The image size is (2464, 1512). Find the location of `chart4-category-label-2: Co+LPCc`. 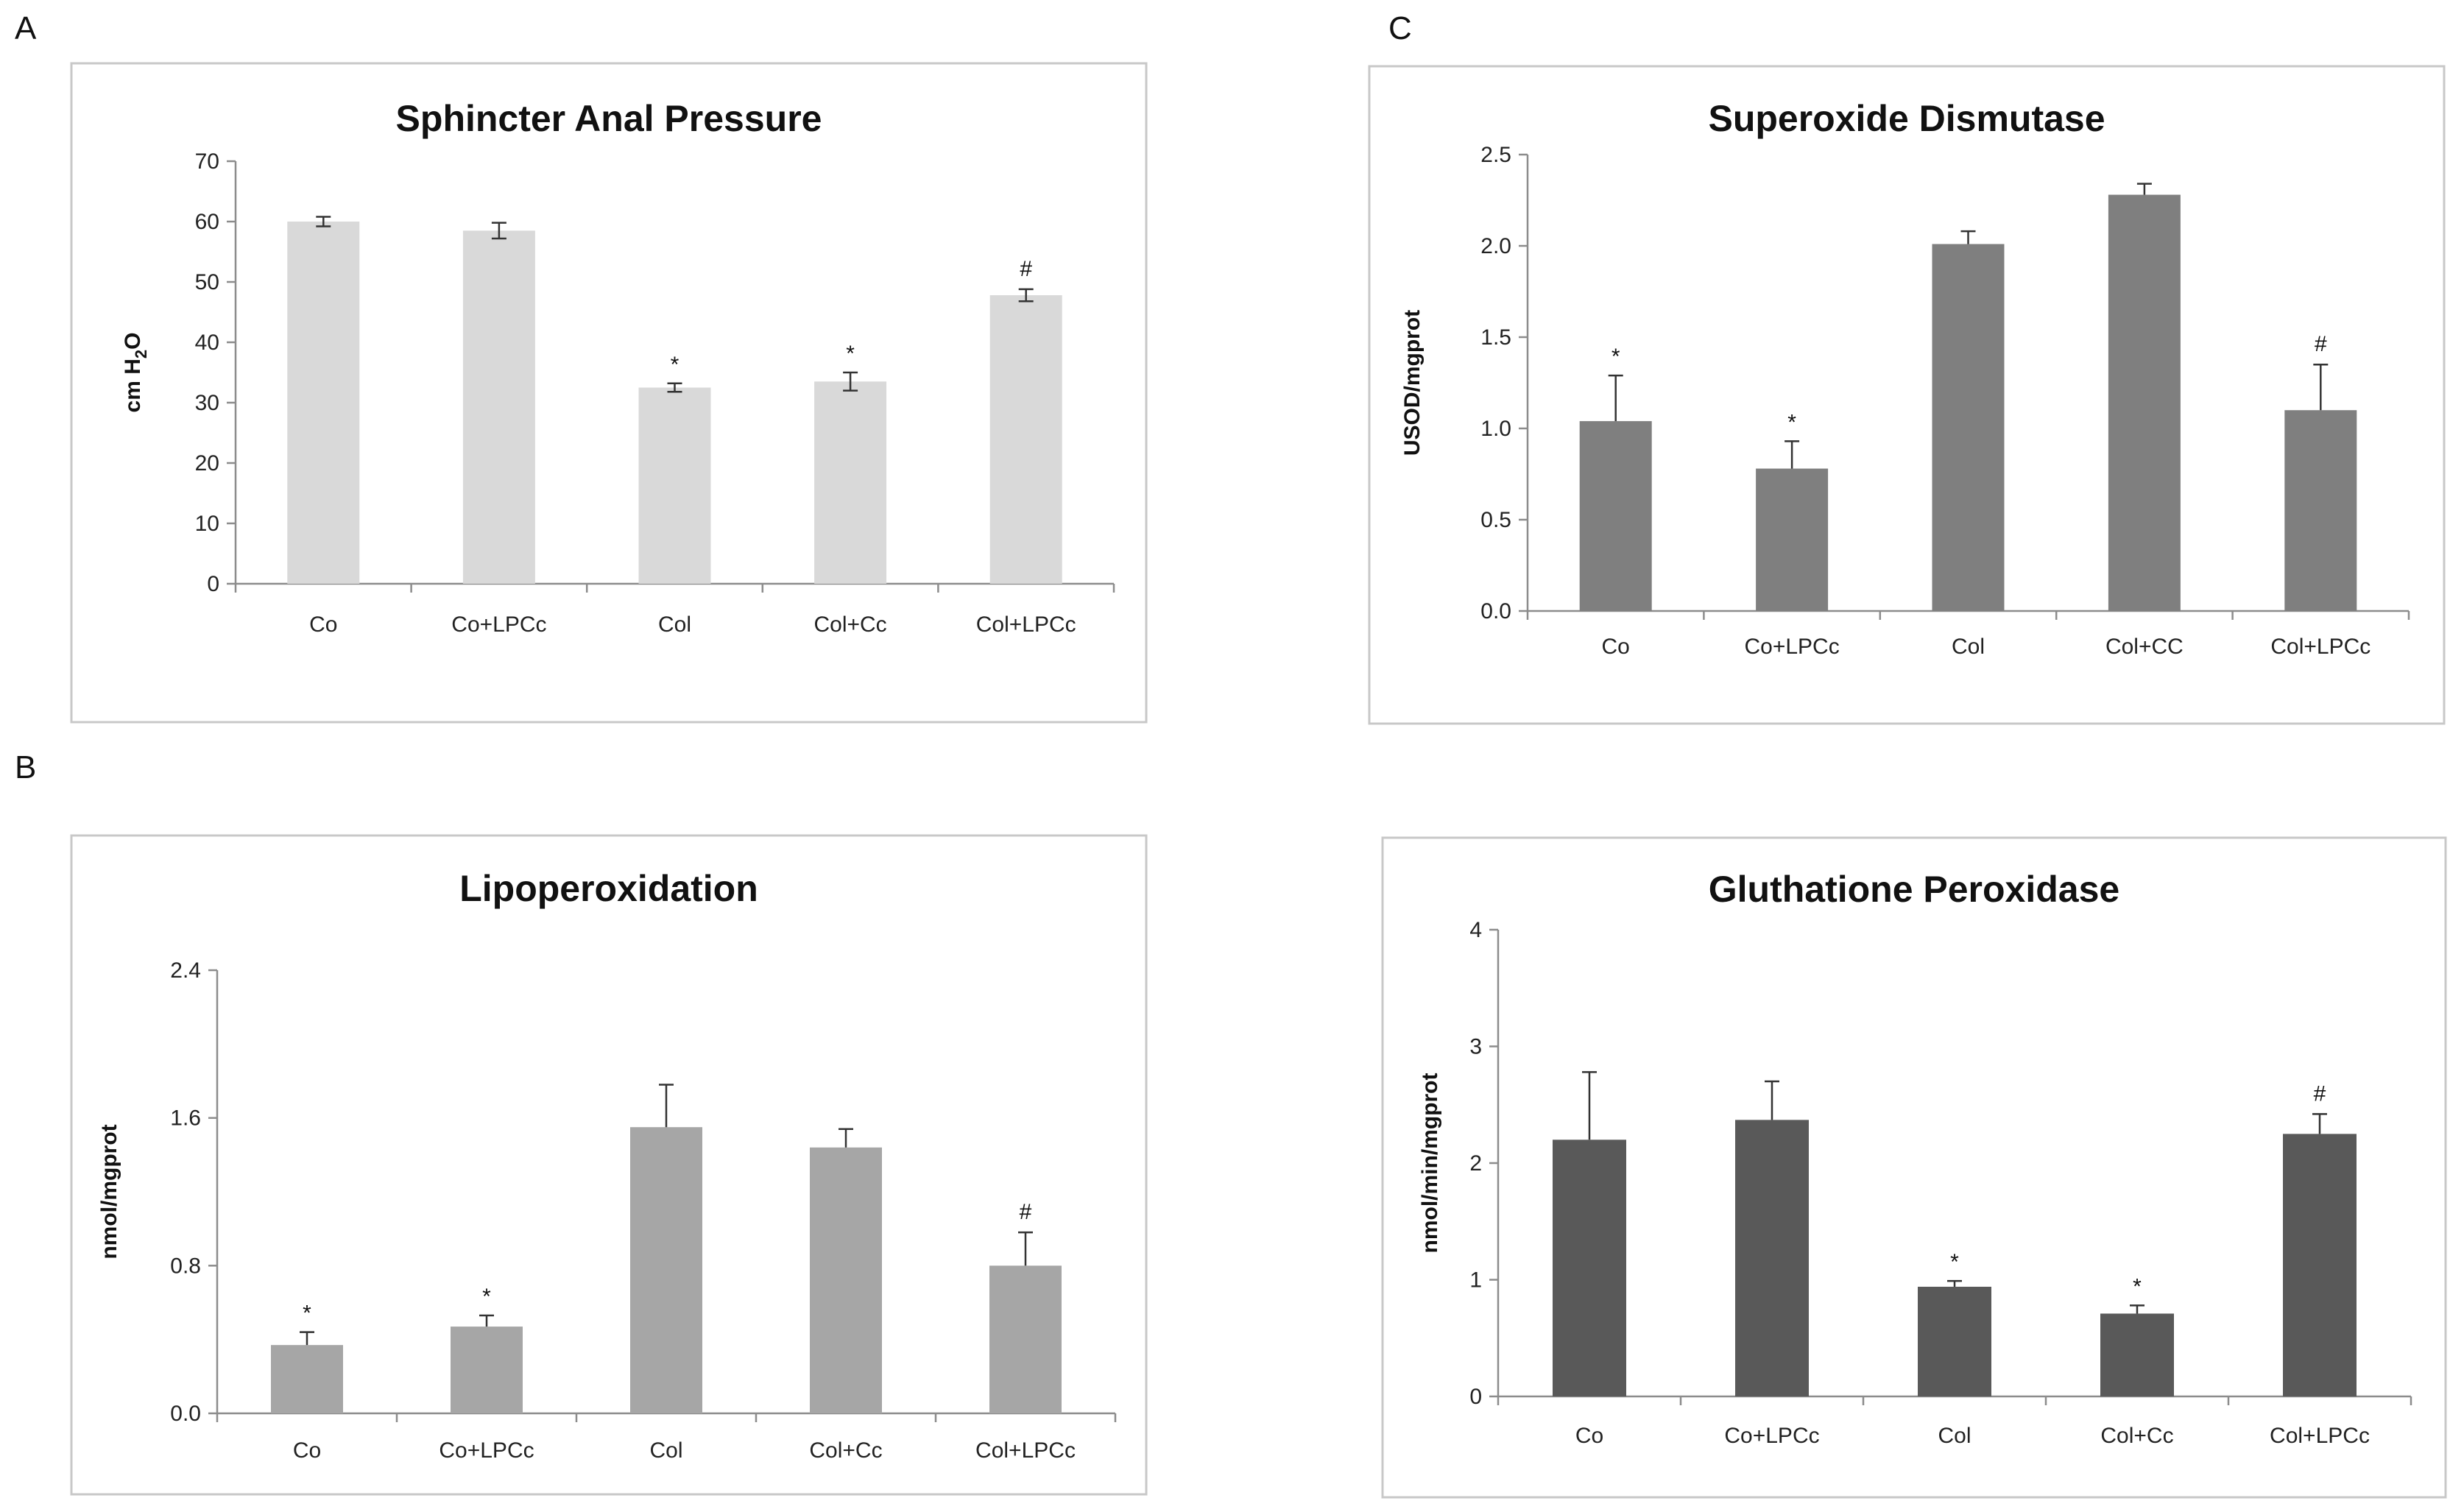

chart4-category-label-2: Co+LPCc is located at coordinates (1771, 1436).